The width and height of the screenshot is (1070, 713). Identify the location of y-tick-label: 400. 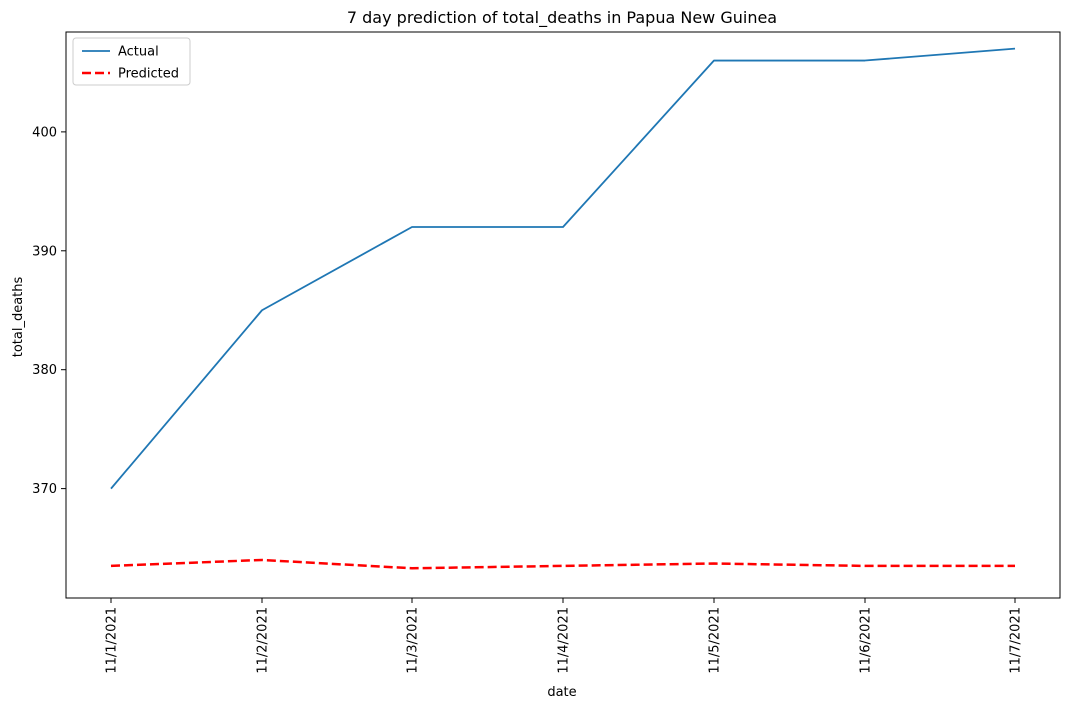
(44, 132).